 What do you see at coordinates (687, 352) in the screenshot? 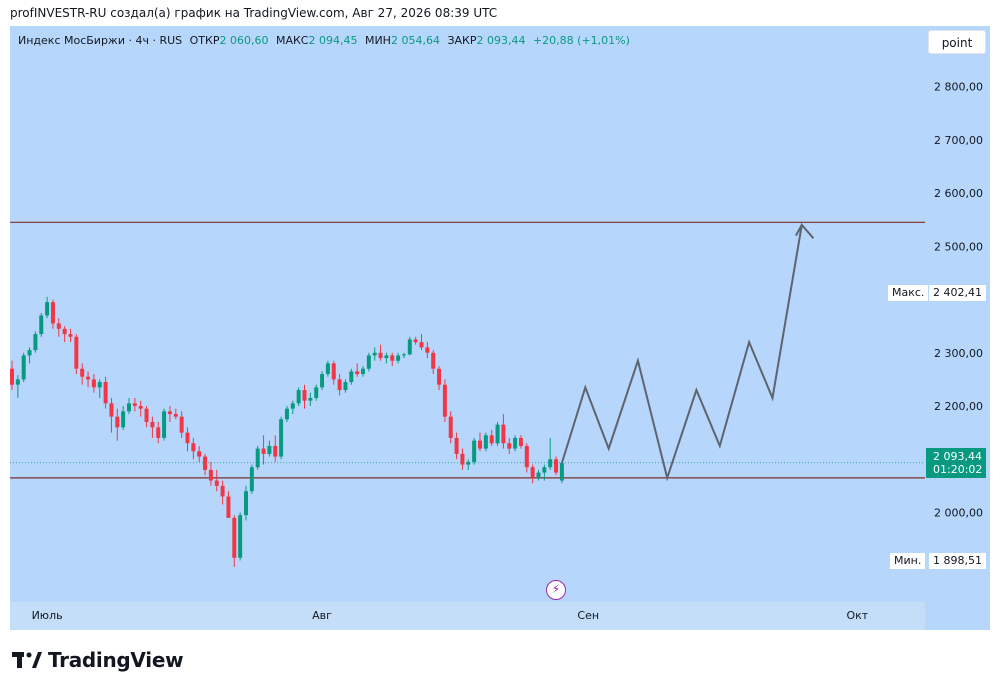
I see `projection-polyline` at bounding box center [687, 352].